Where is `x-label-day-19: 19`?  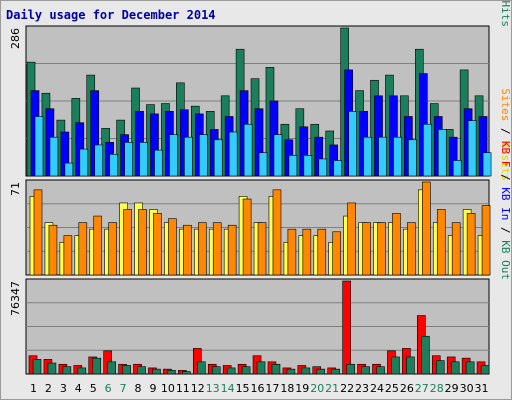
x-label-day-19: 19 is located at coordinates (302, 388).